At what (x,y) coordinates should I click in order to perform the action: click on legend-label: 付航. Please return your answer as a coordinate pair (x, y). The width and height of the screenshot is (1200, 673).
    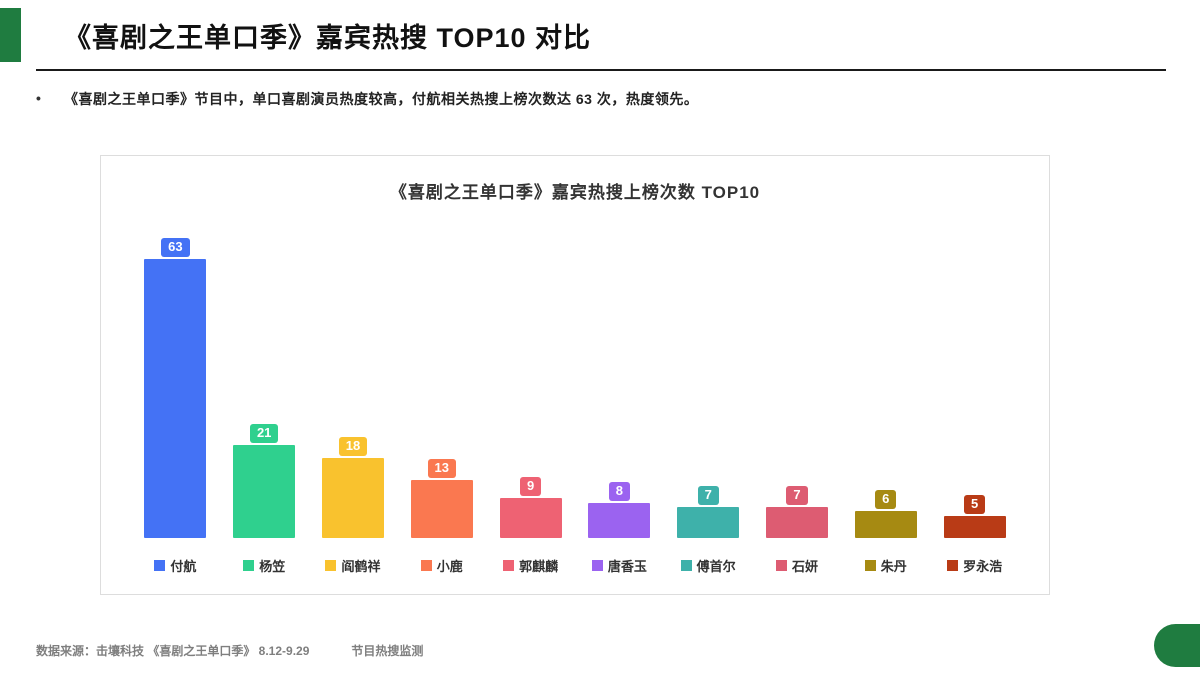
    Looking at the image, I should click on (183, 566).